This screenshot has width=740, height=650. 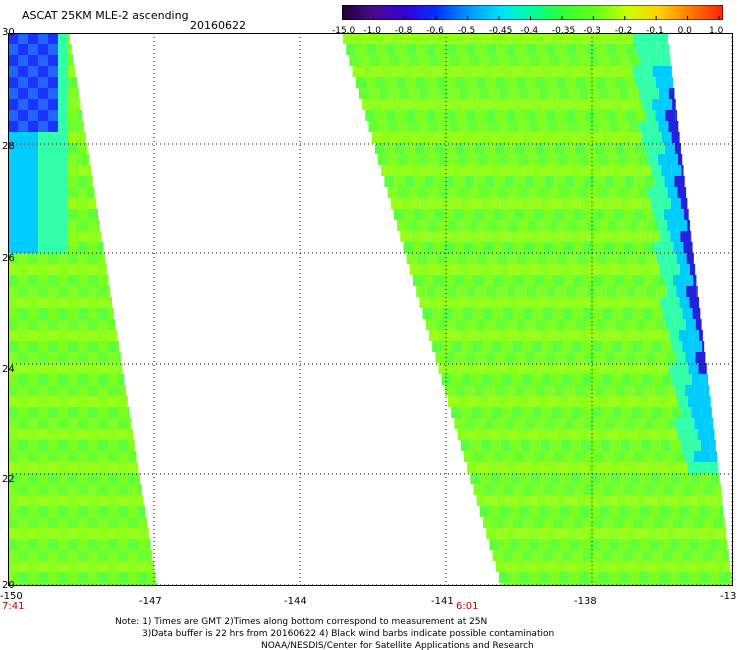 What do you see at coordinates (435, 31) in the screenshot?
I see `color-scale-label: -0.6` at bounding box center [435, 31].